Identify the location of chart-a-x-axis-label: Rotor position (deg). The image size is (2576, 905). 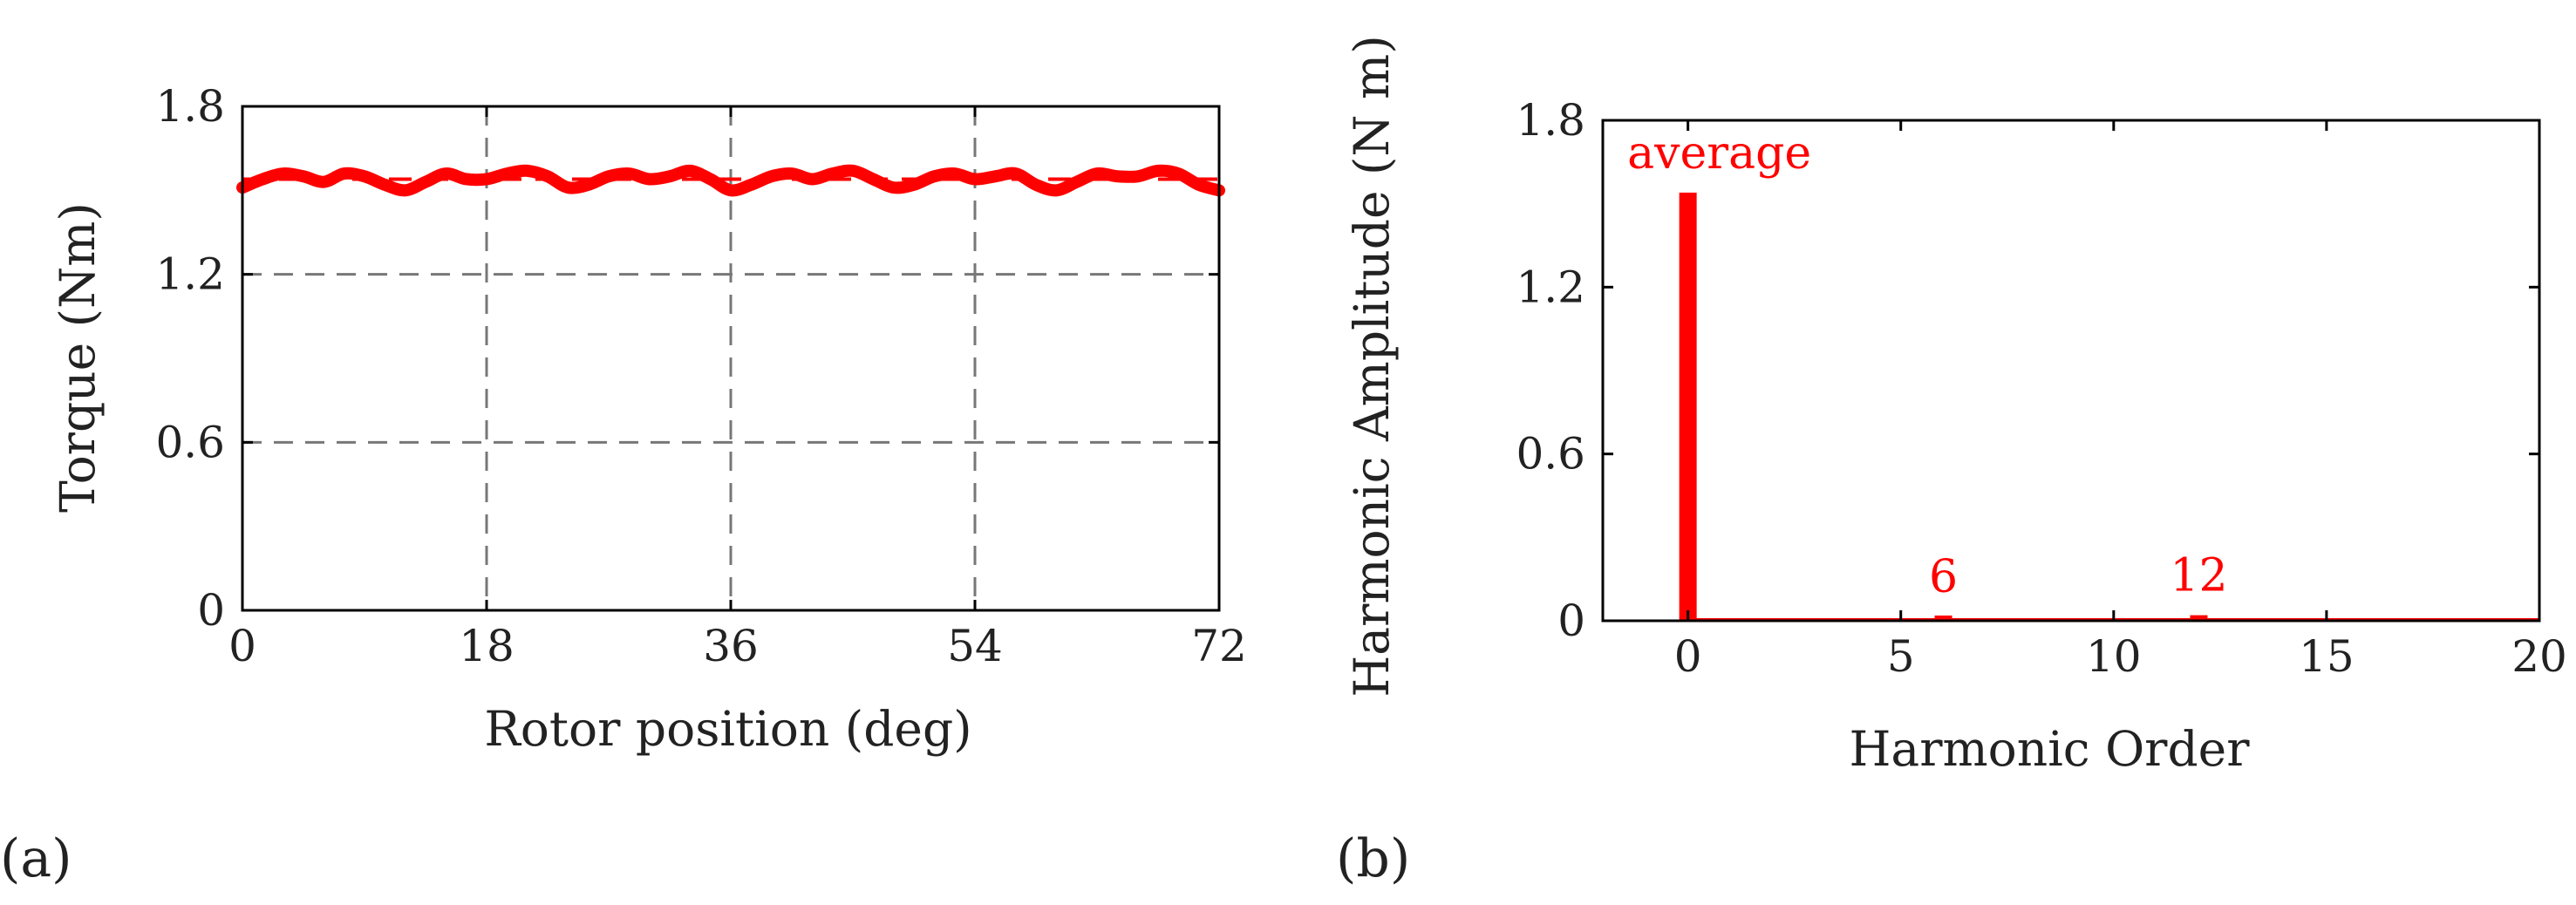
(727, 729).